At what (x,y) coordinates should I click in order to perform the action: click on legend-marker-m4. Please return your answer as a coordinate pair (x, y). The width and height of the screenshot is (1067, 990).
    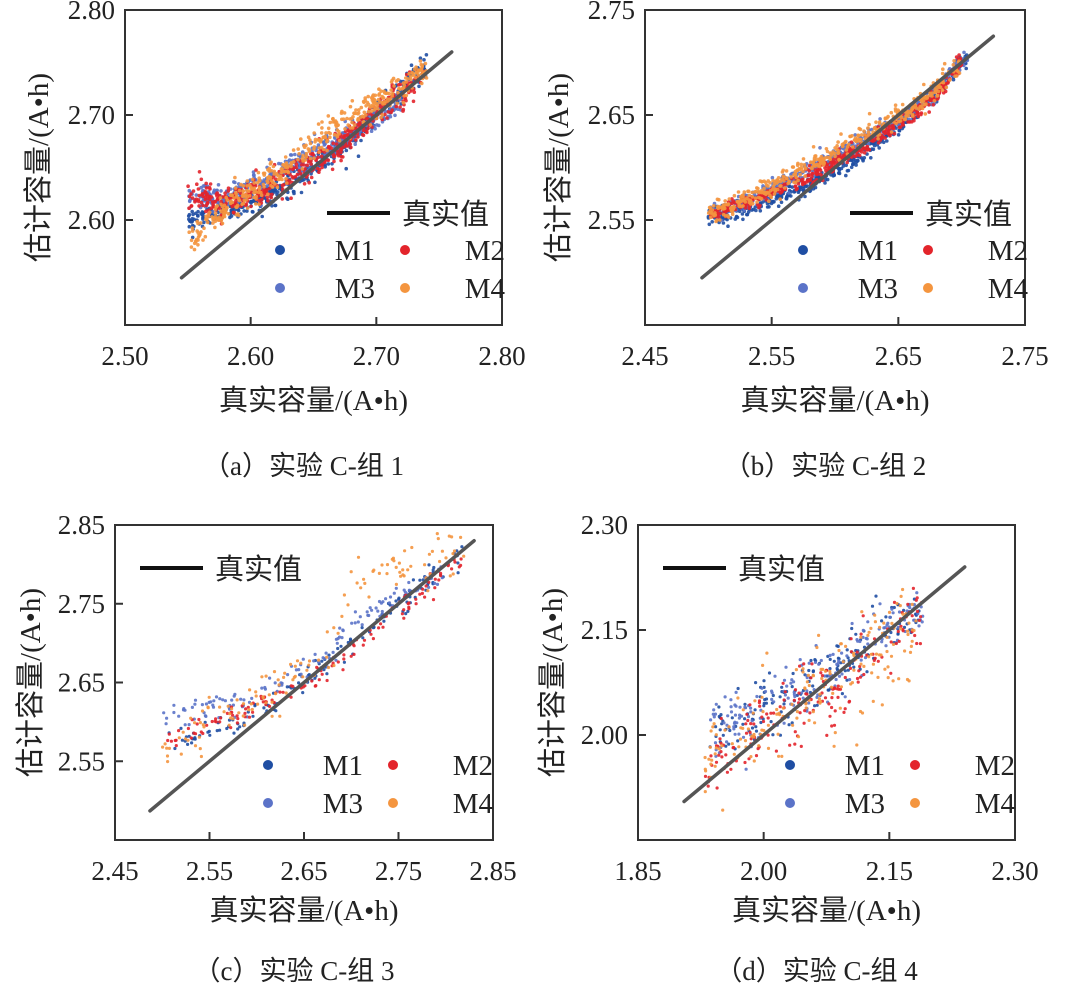
    Looking at the image, I should click on (405, 288).